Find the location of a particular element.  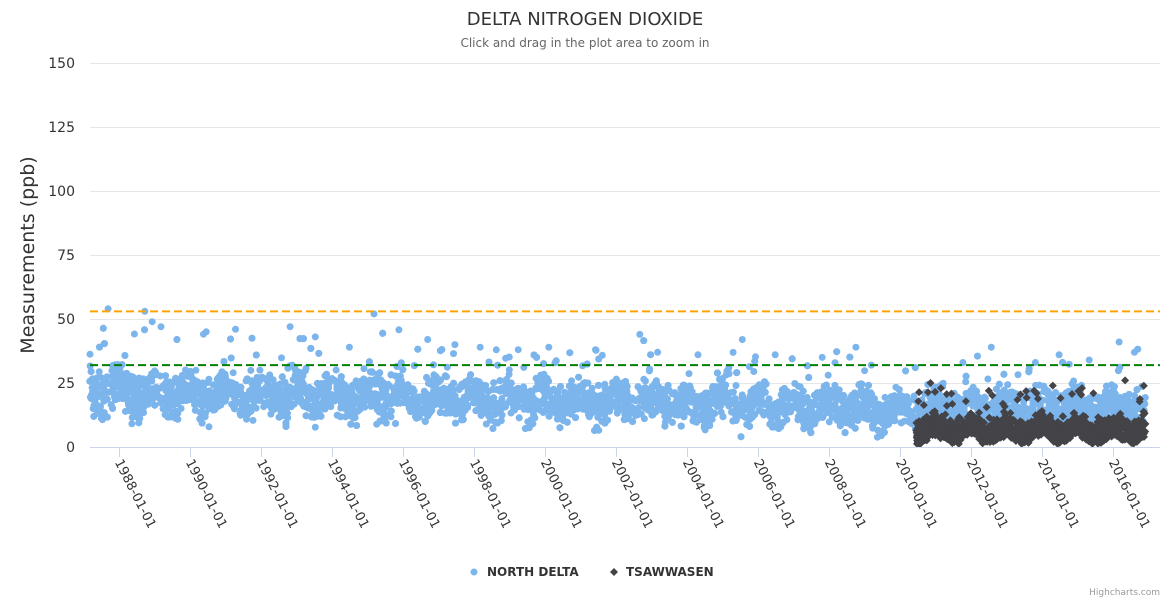

y-tick-label: 0 is located at coordinates (70, 448).